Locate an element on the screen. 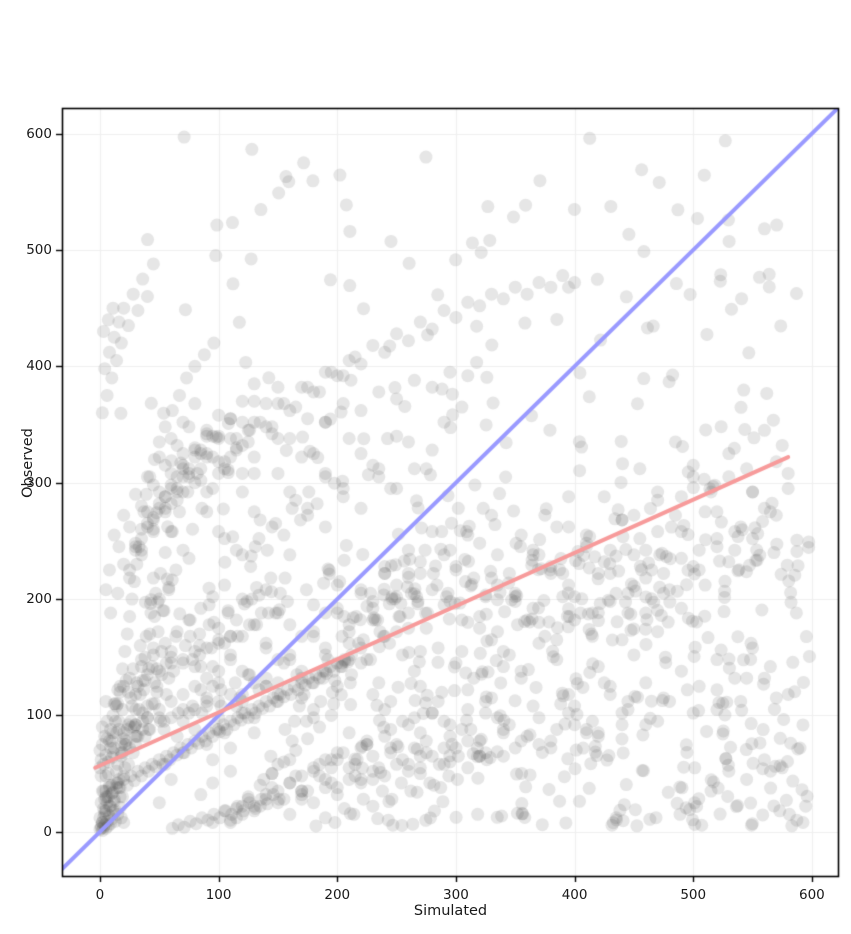 Image resolution: width=851 pixels, height=934 pixels. y-tick-label: 200 is located at coordinates (39, 599).